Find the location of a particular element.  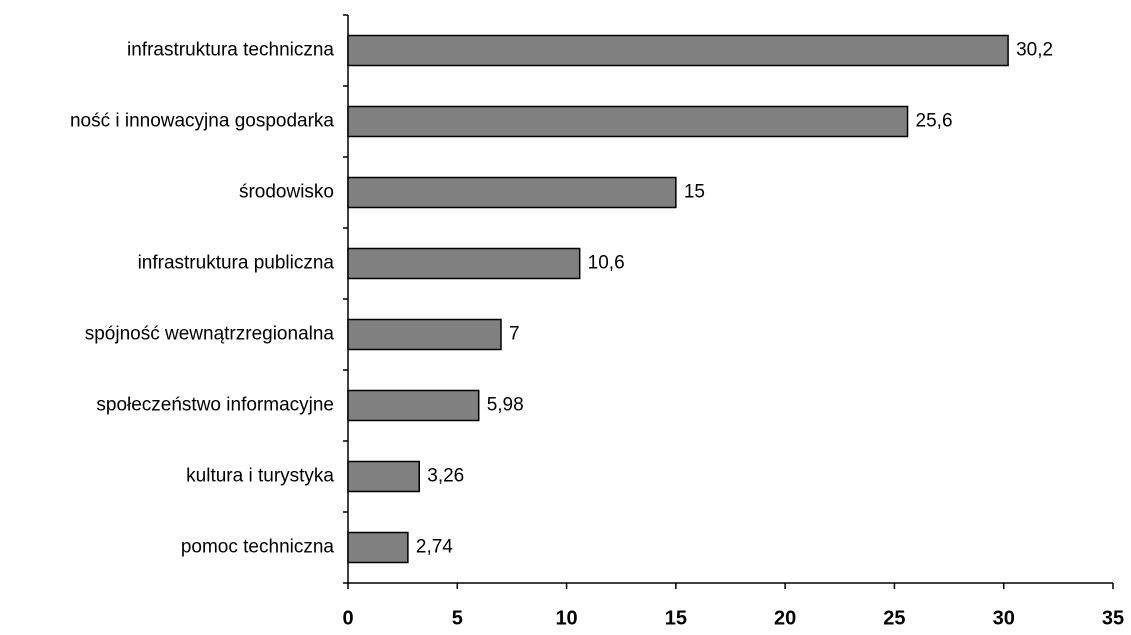

x-tick-label: 15 is located at coordinates (676, 618).